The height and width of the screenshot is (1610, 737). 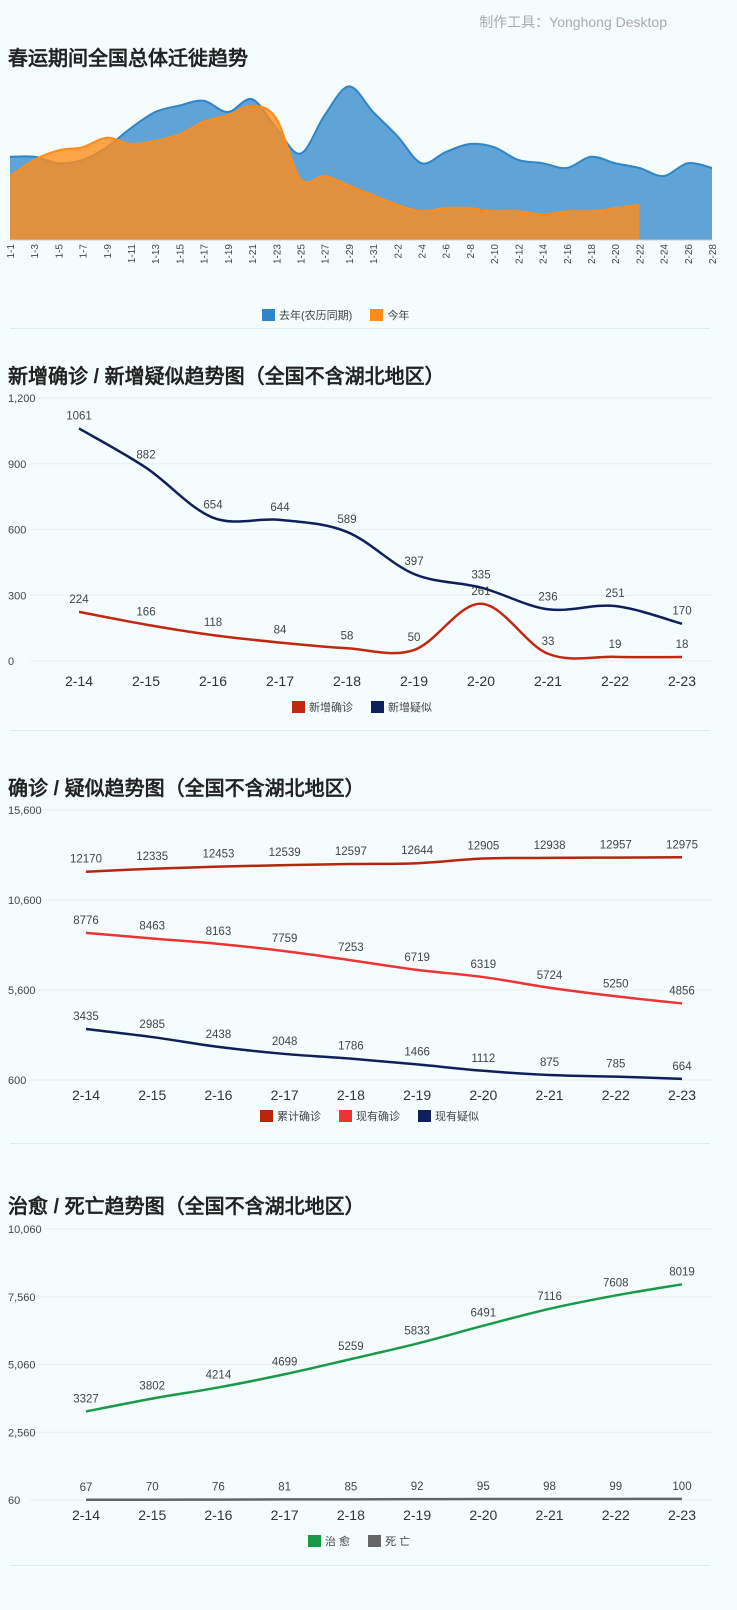 I want to click on data-label: 118, so click(x=213, y=623).